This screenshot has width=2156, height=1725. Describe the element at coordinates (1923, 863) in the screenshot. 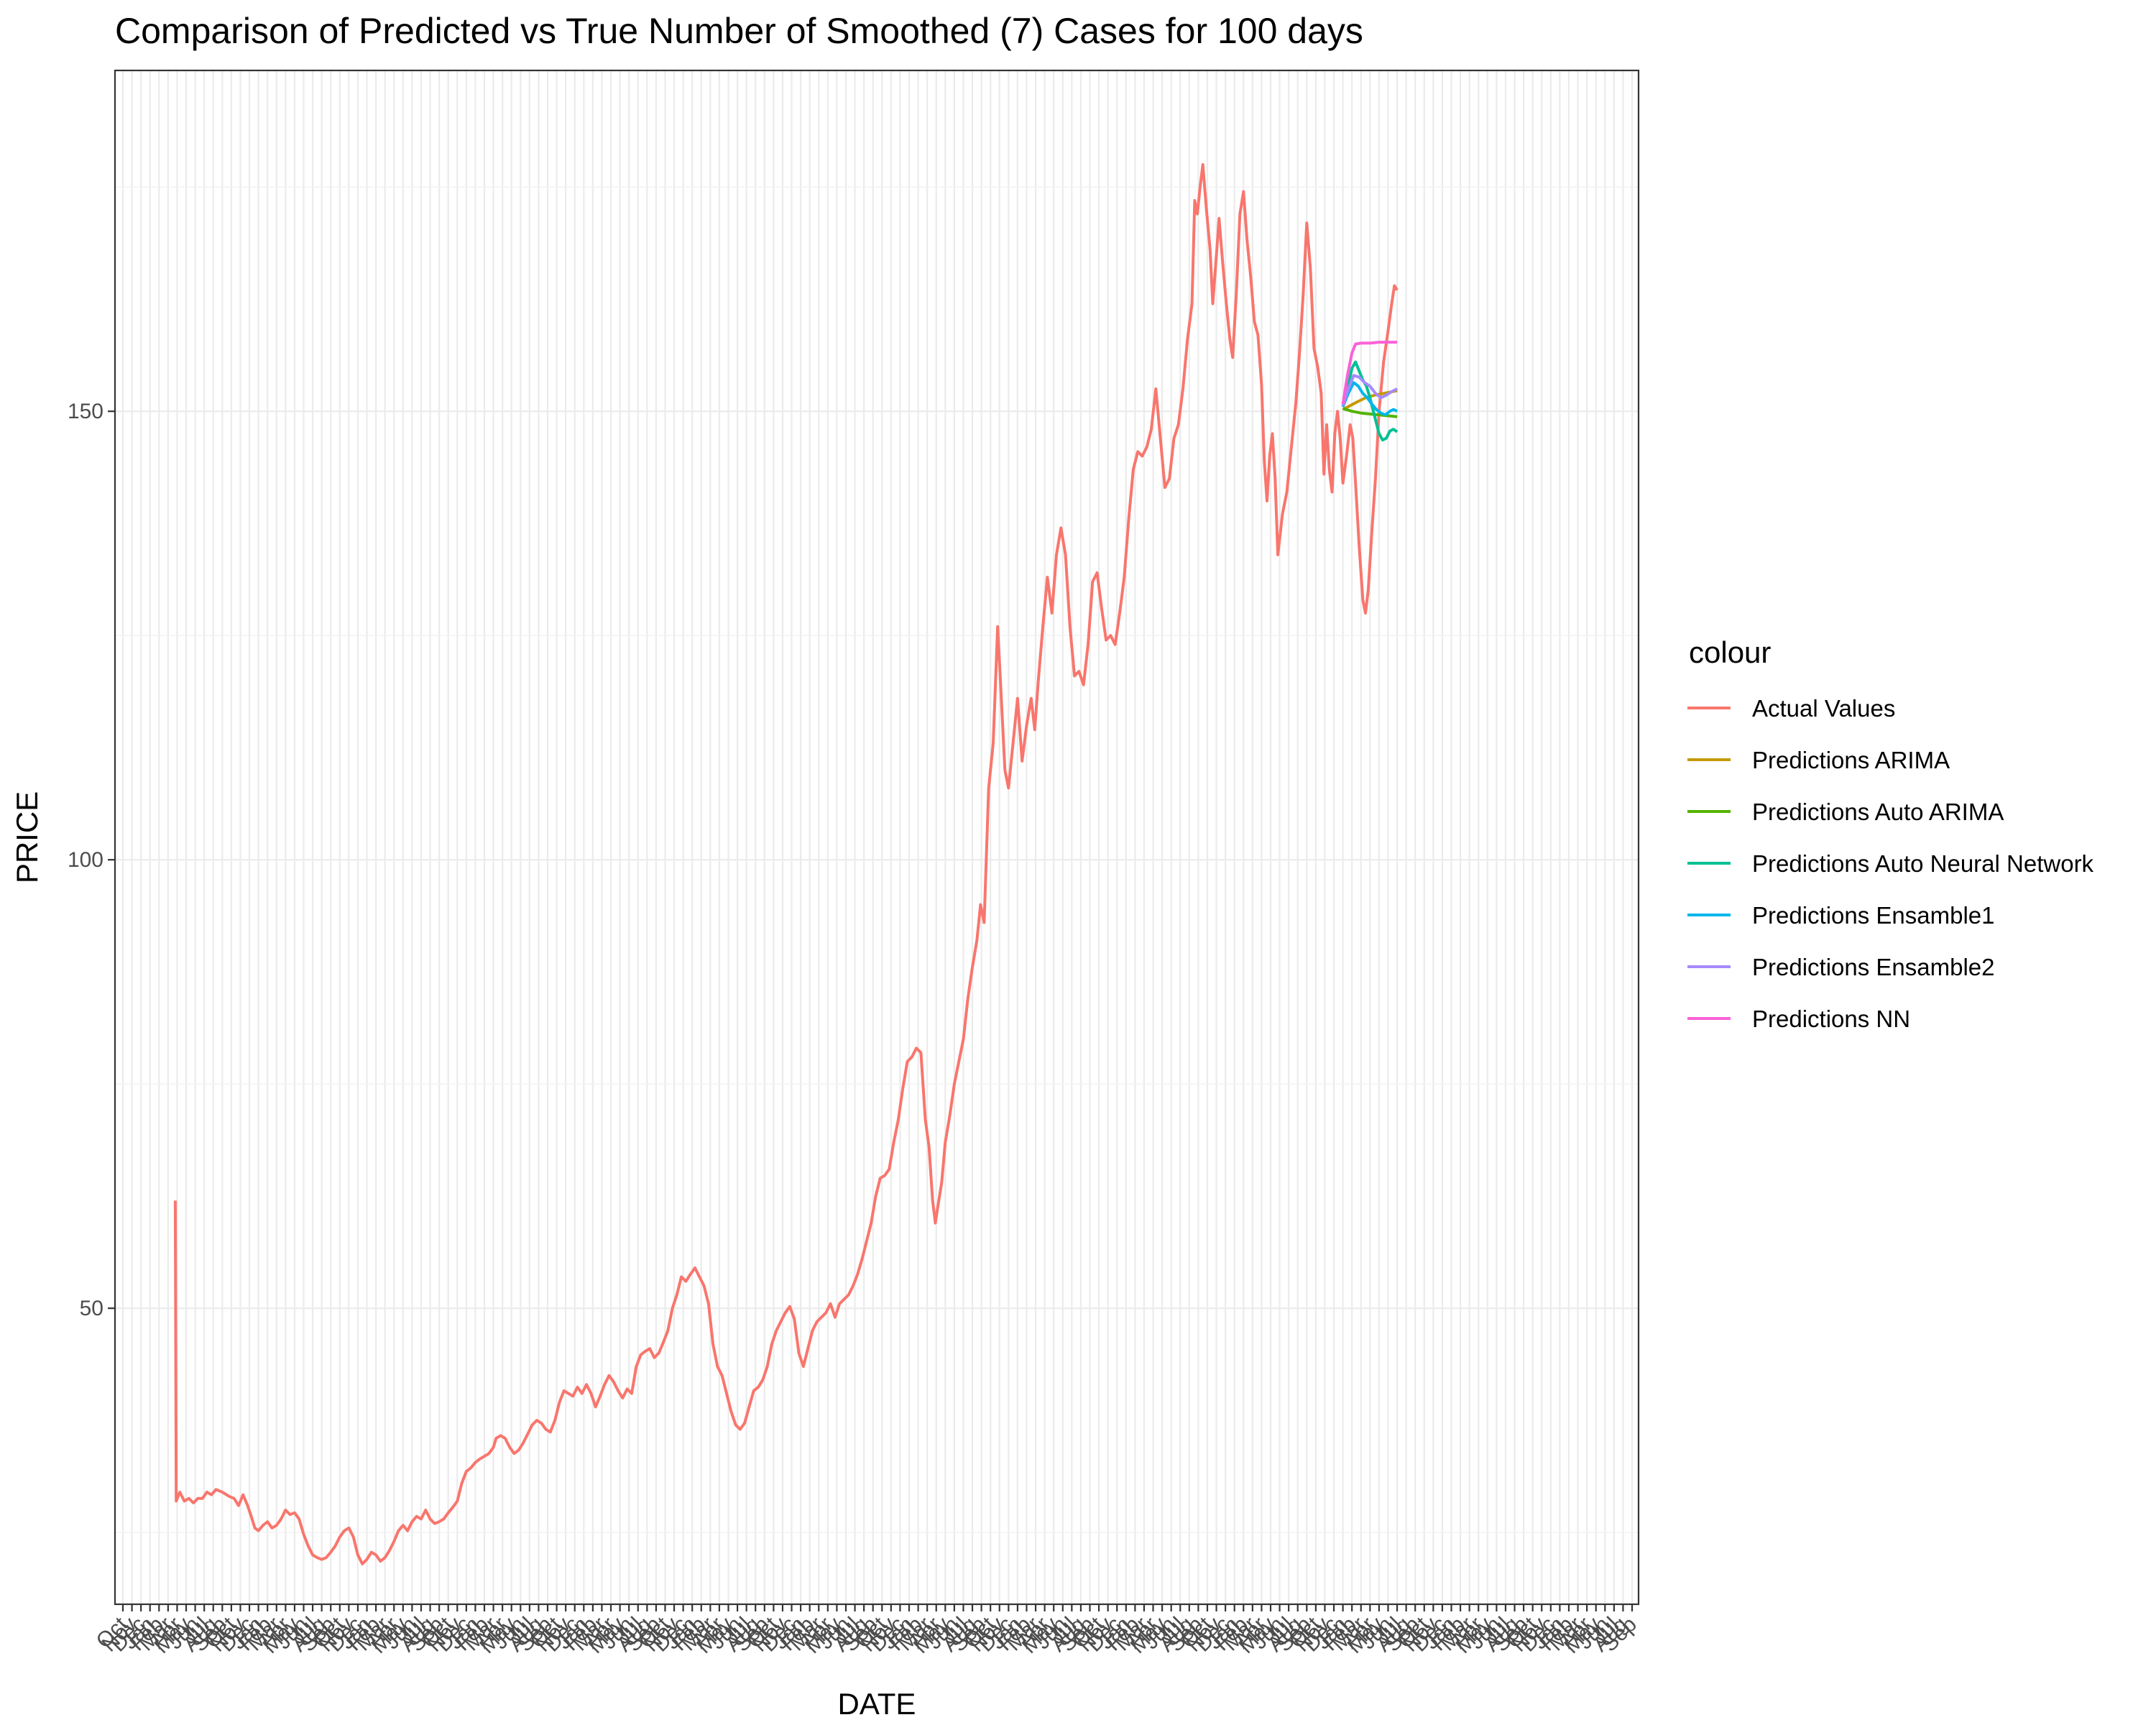

I see `legend-label: Predictions Auto Neural Network` at that location.